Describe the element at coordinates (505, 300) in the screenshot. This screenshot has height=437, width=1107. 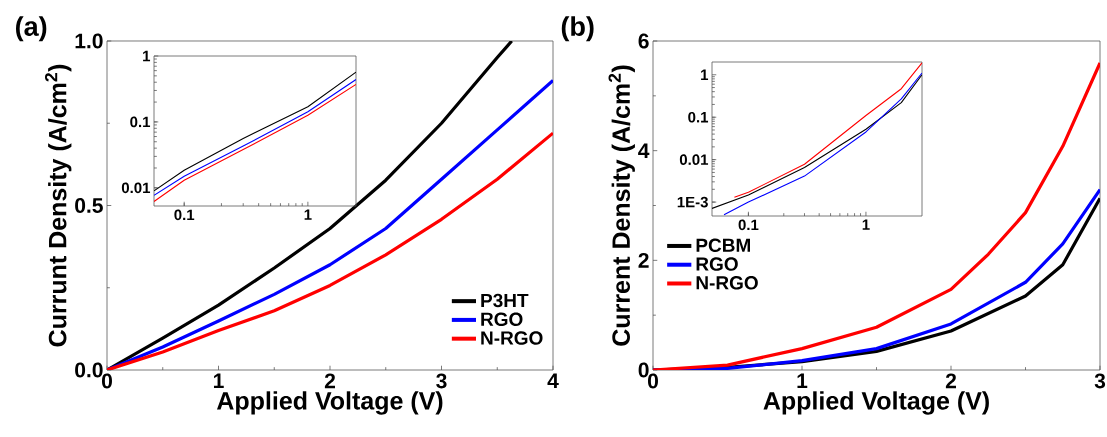
I see `legend-label: P3HT` at that location.